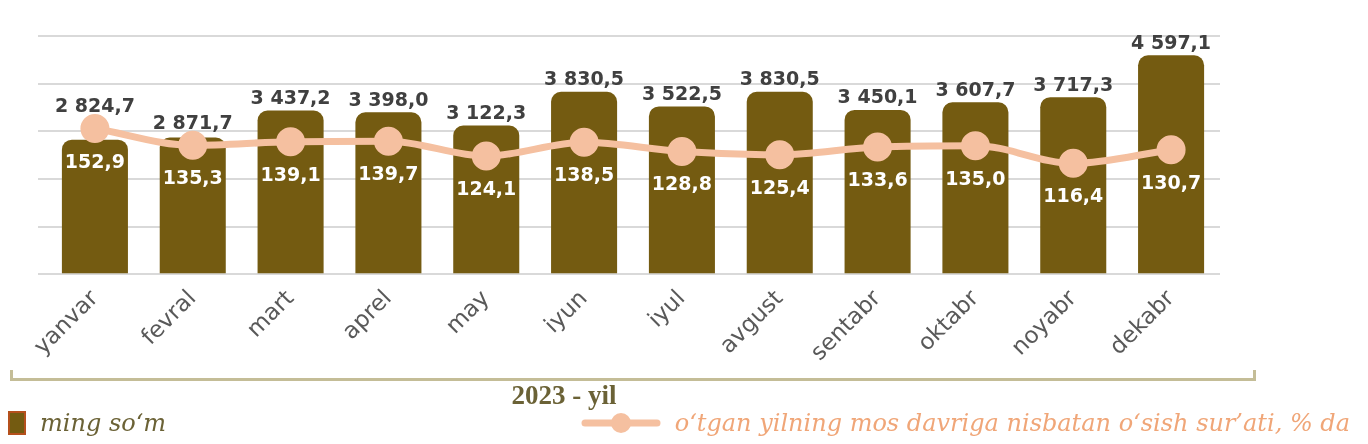 This screenshot has height=444, width=1368. I want to click on data-label: 3 122,3, so click(486, 111).